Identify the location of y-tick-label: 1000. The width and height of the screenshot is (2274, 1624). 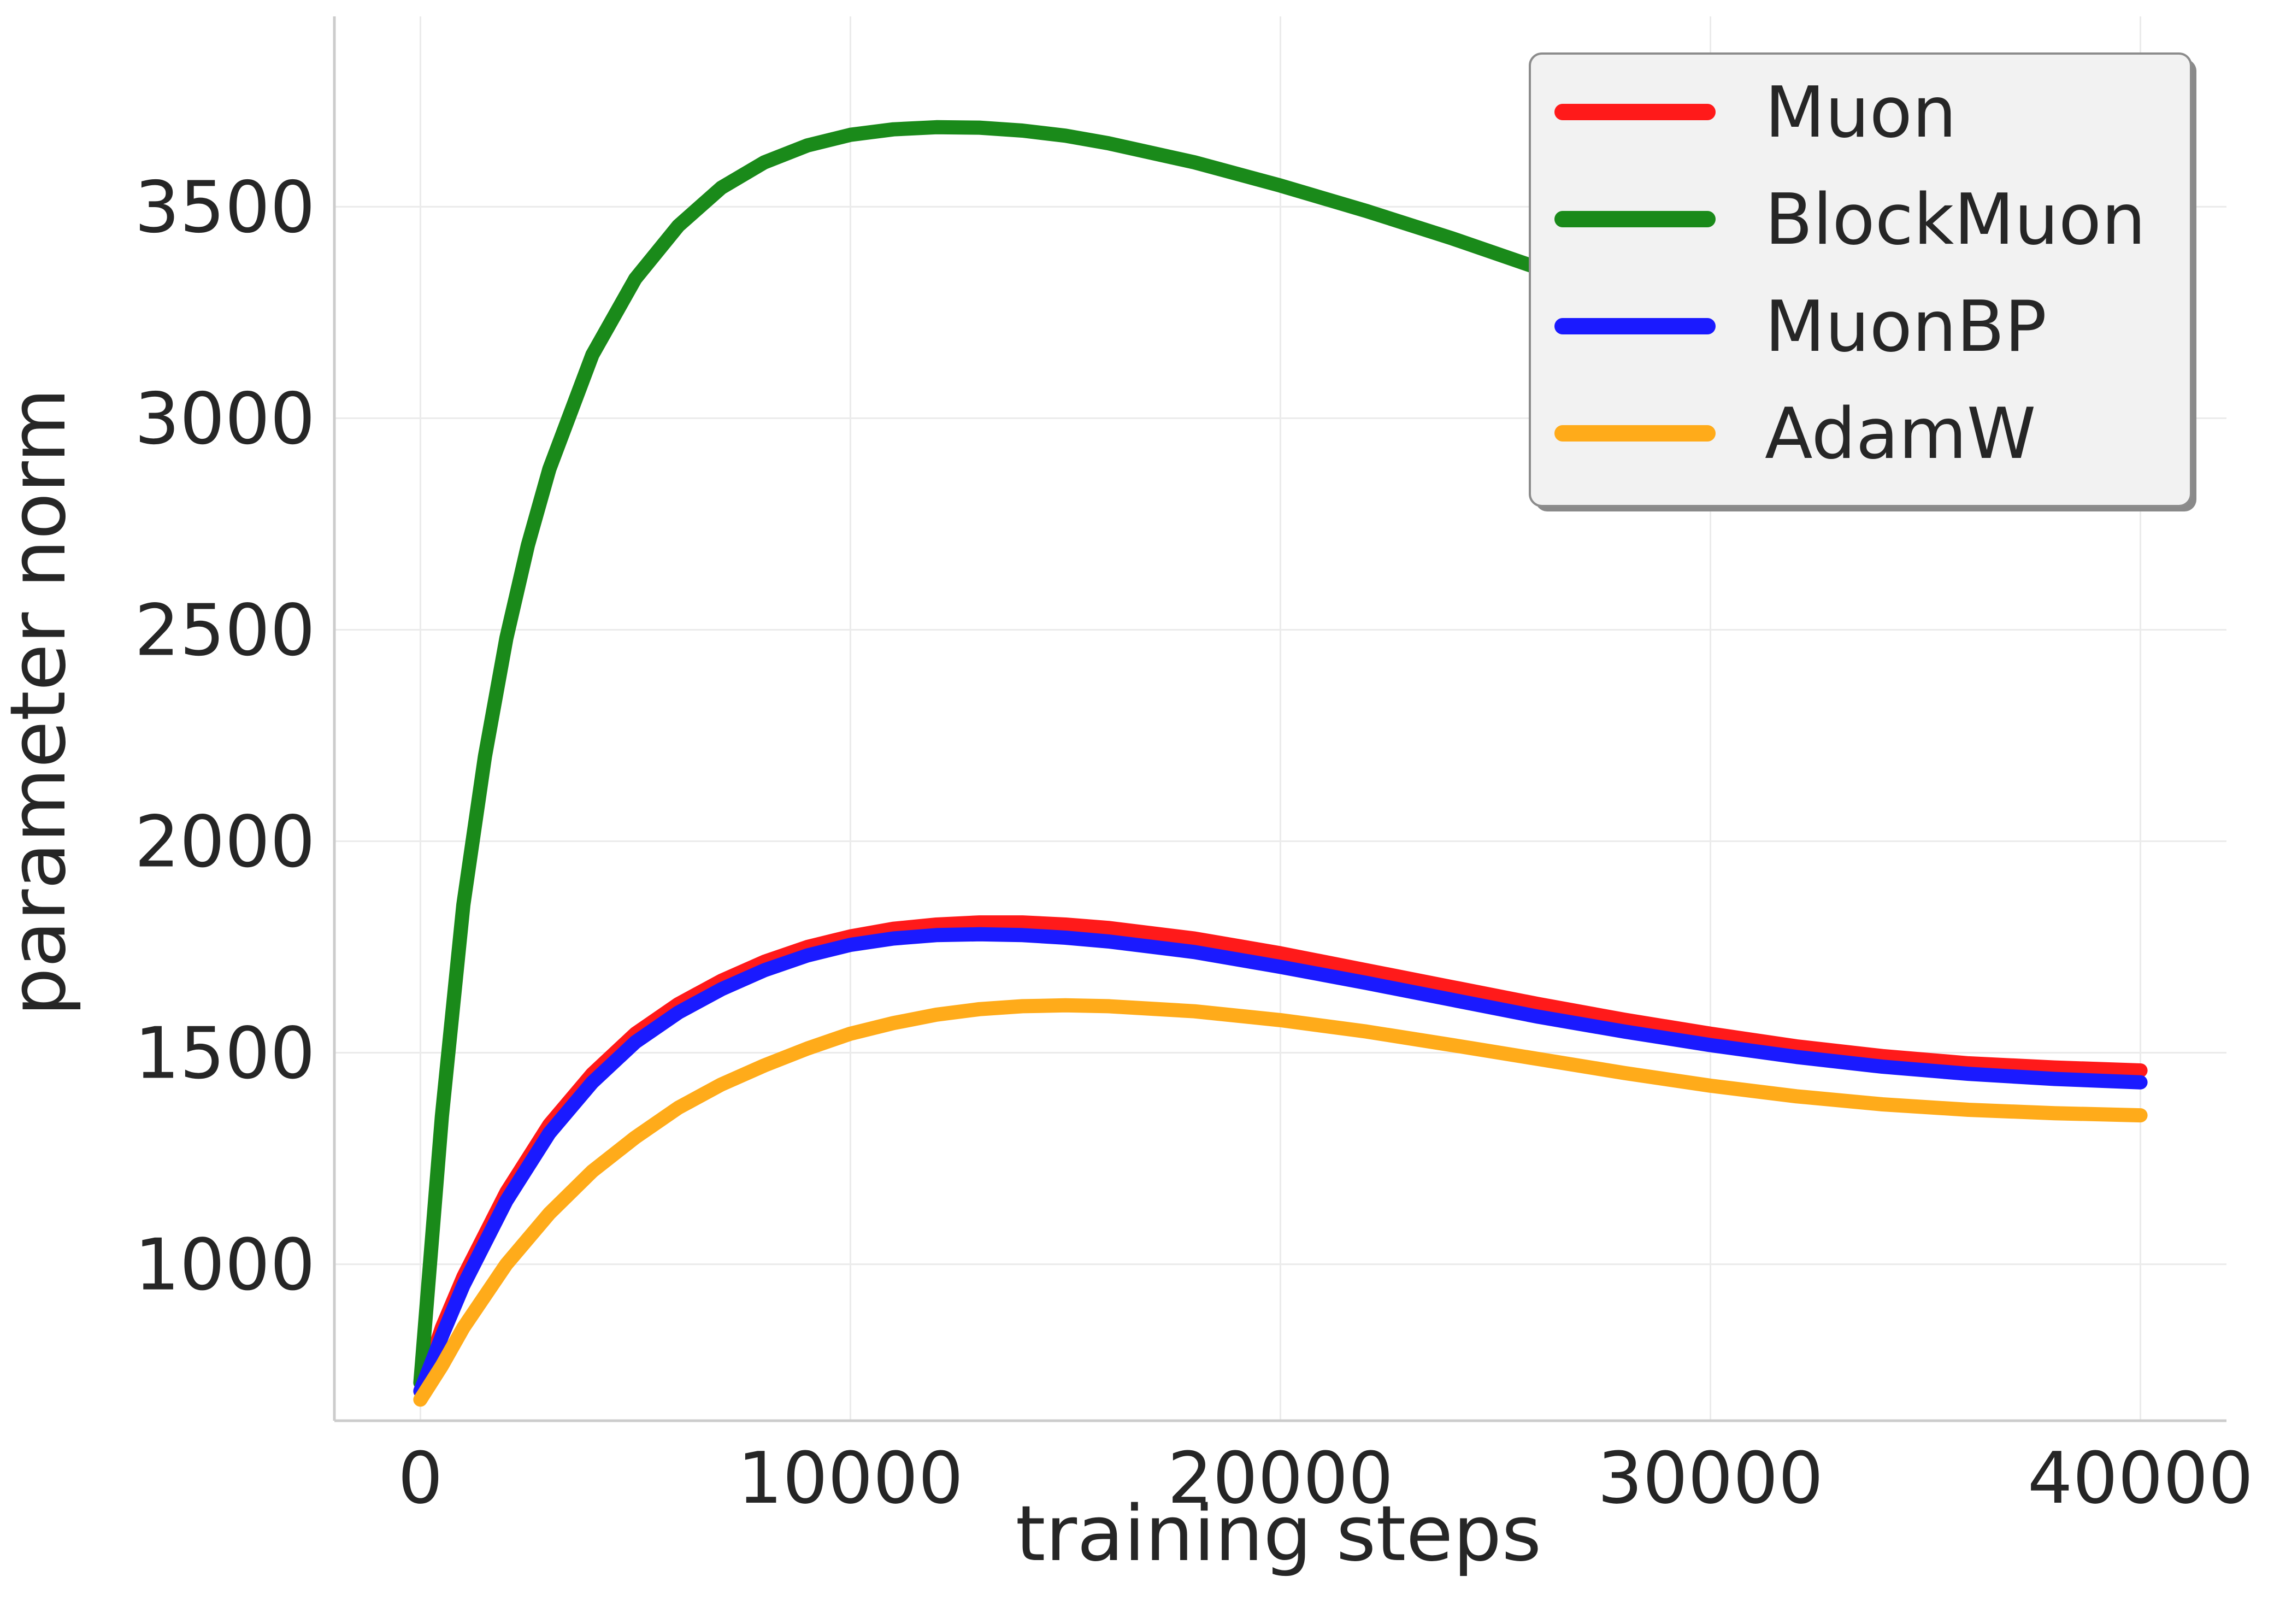
(224, 1265).